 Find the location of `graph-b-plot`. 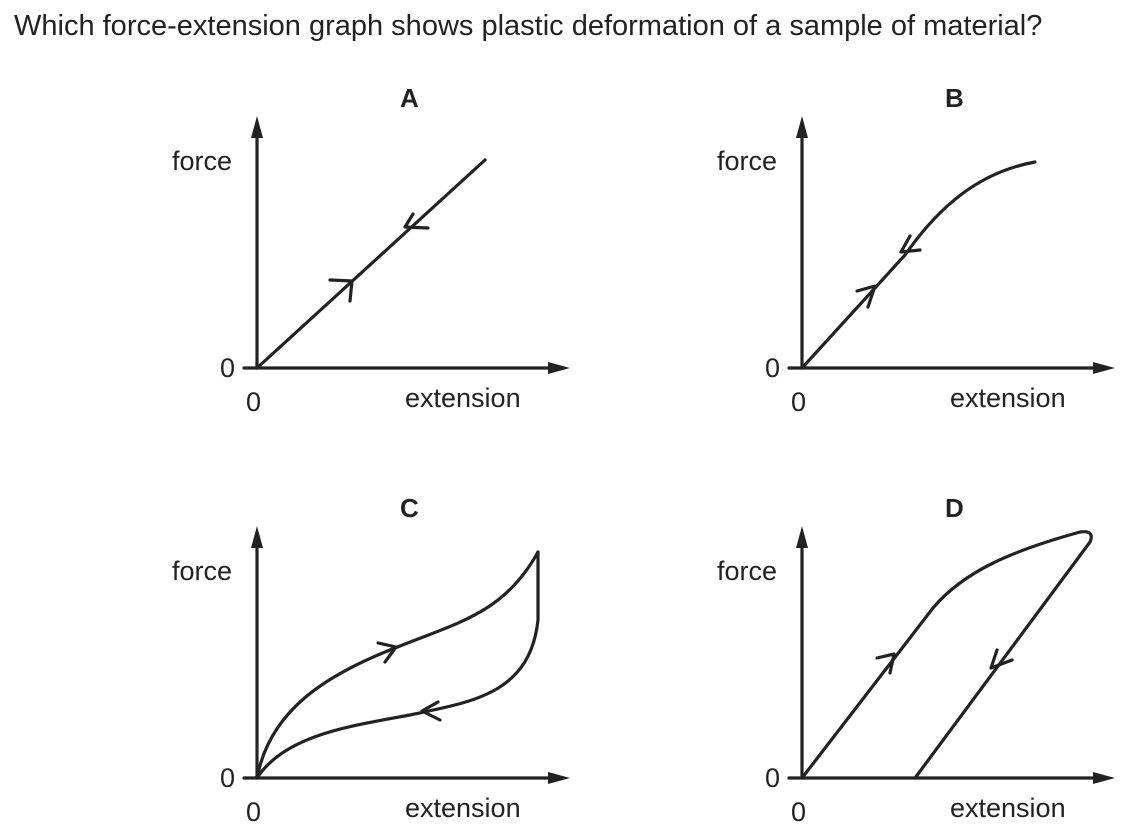

graph-b-plot is located at coordinates (951, 245).